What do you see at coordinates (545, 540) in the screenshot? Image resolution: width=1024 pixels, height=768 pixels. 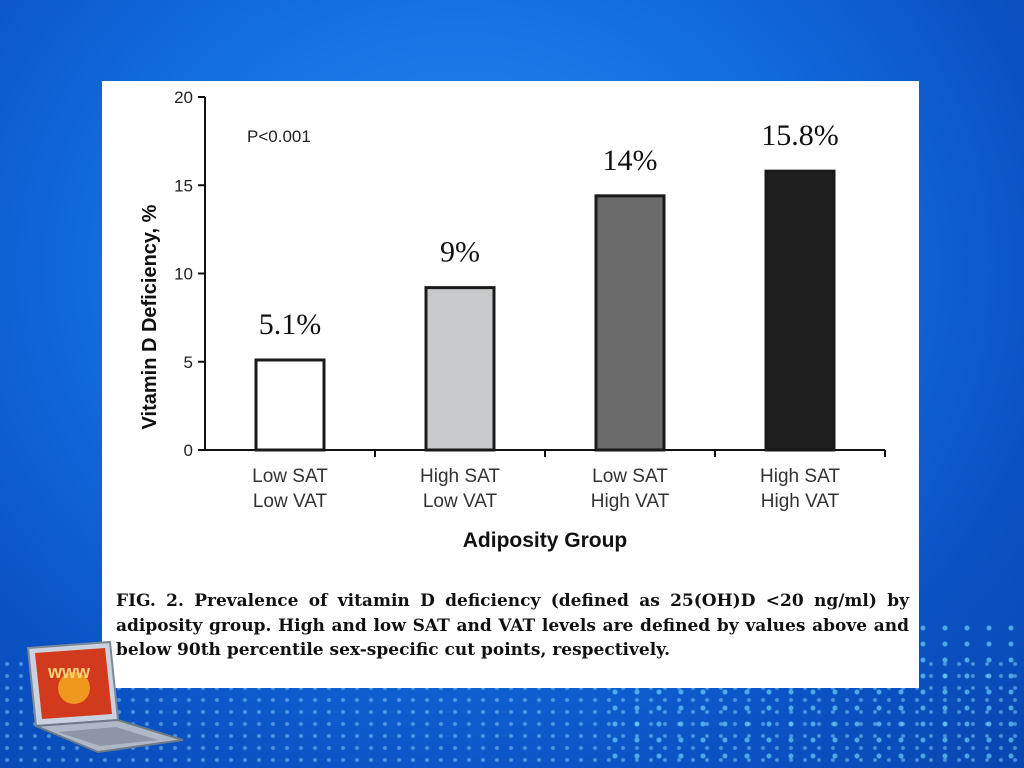 I see `x-axis-title: Adiposity Group` at bounding box center [545, 540].